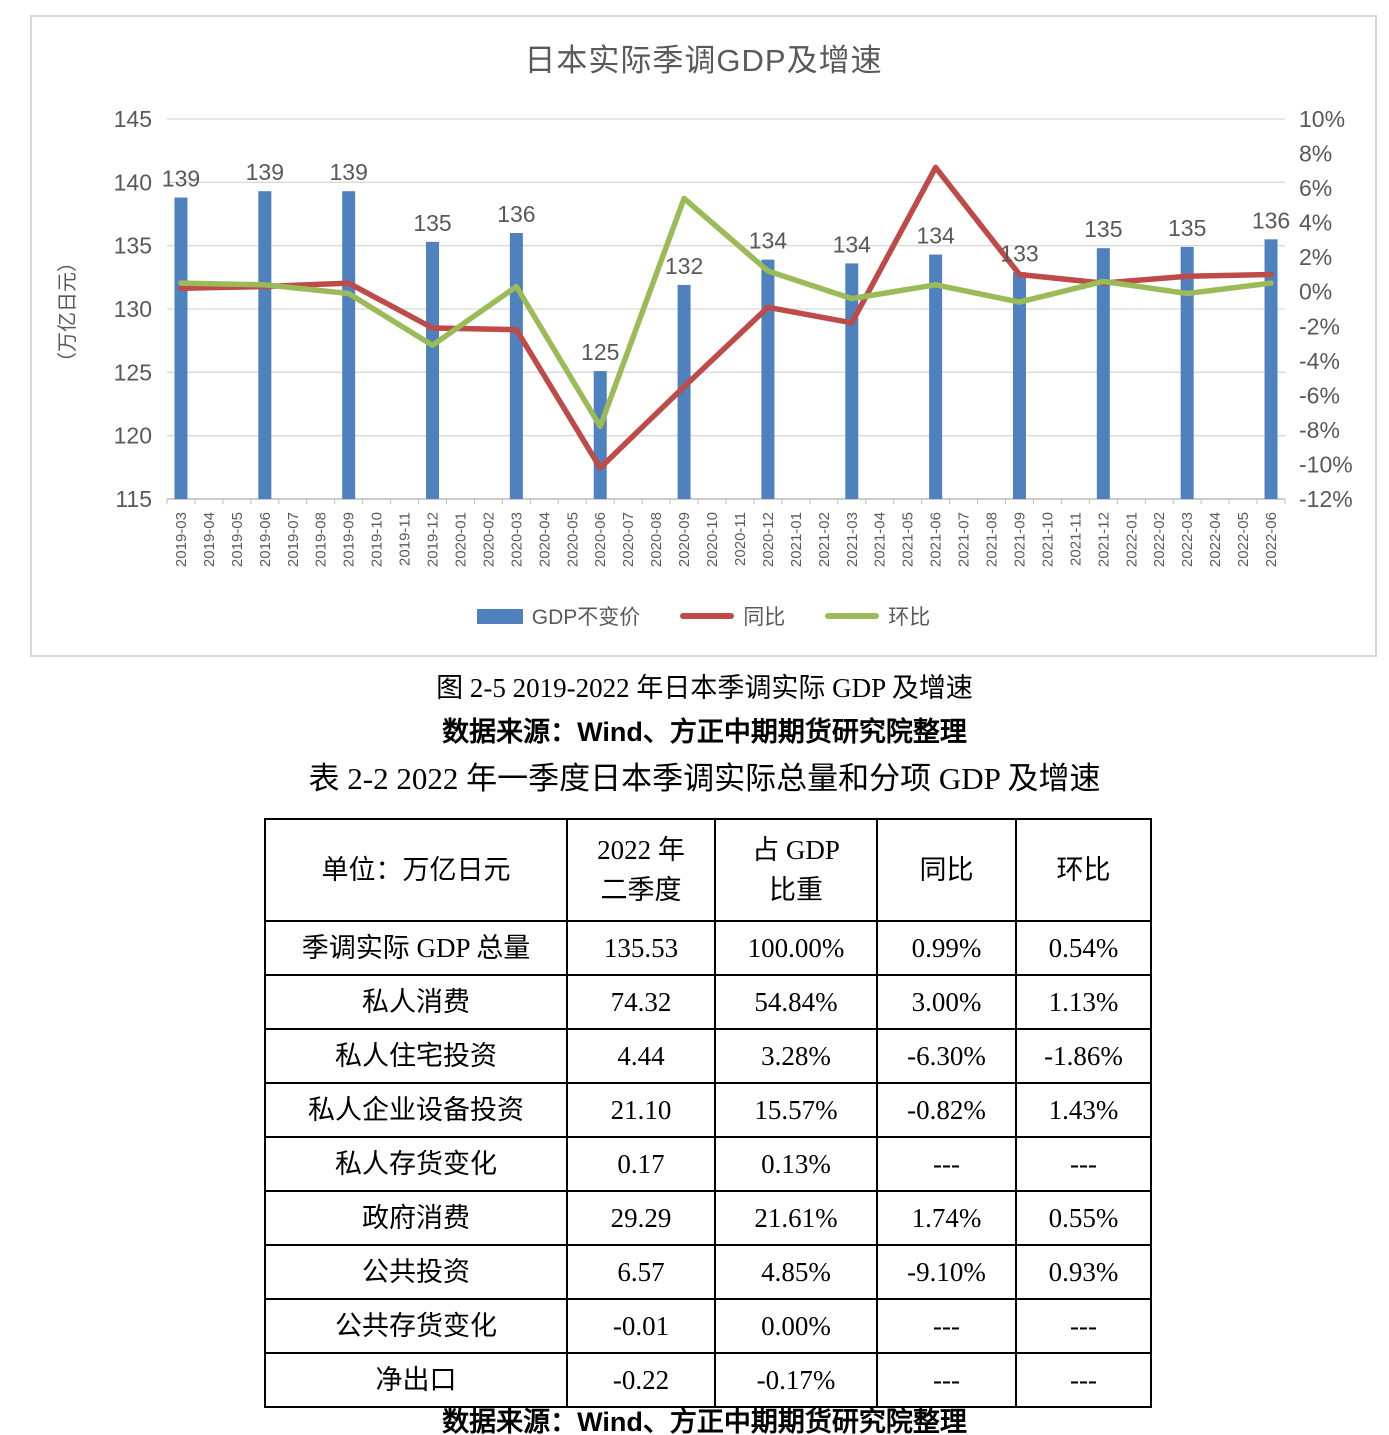 This screenshot has width=1389, height=1435. I want to click on value-cell: -9.10%, so click(946, 1272).